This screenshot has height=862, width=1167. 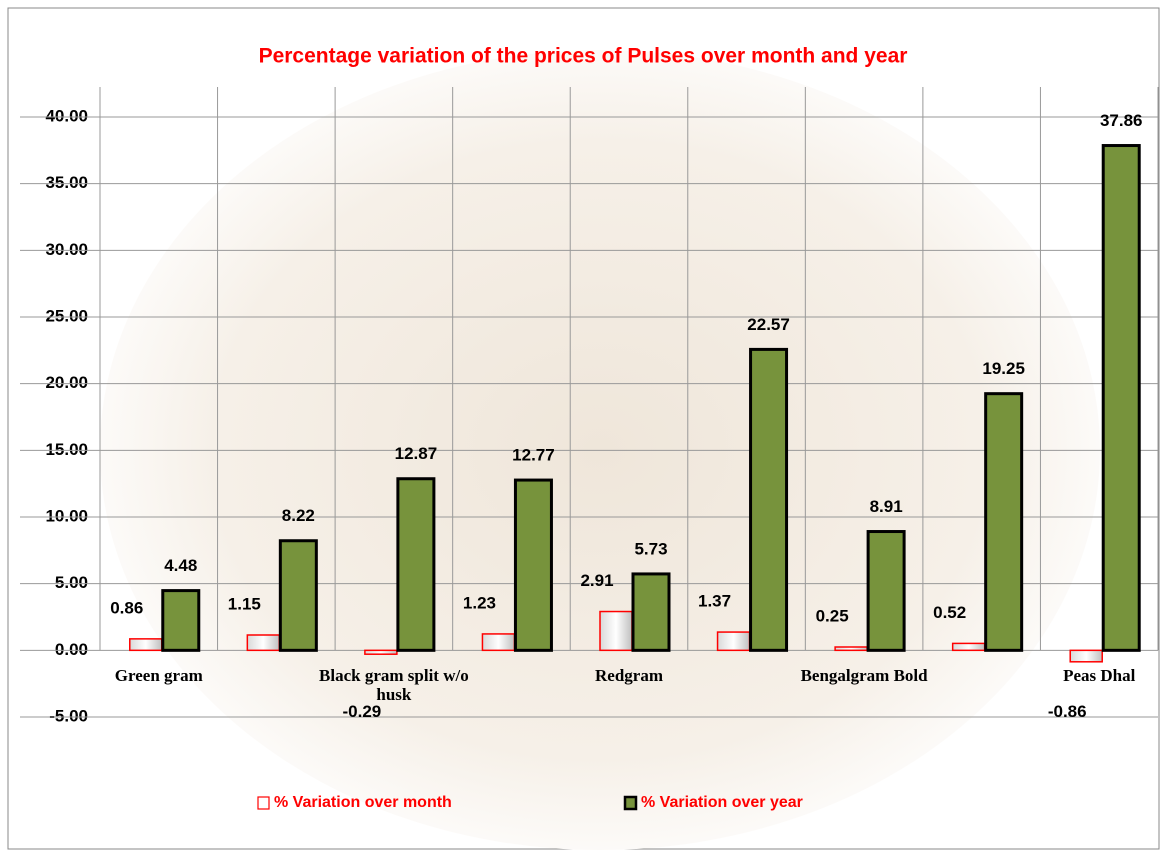 What do you see at coordinates (722, 802) in the screenshot?
I see `legend-label: % Variation over year` at bounding box center [722, 802].